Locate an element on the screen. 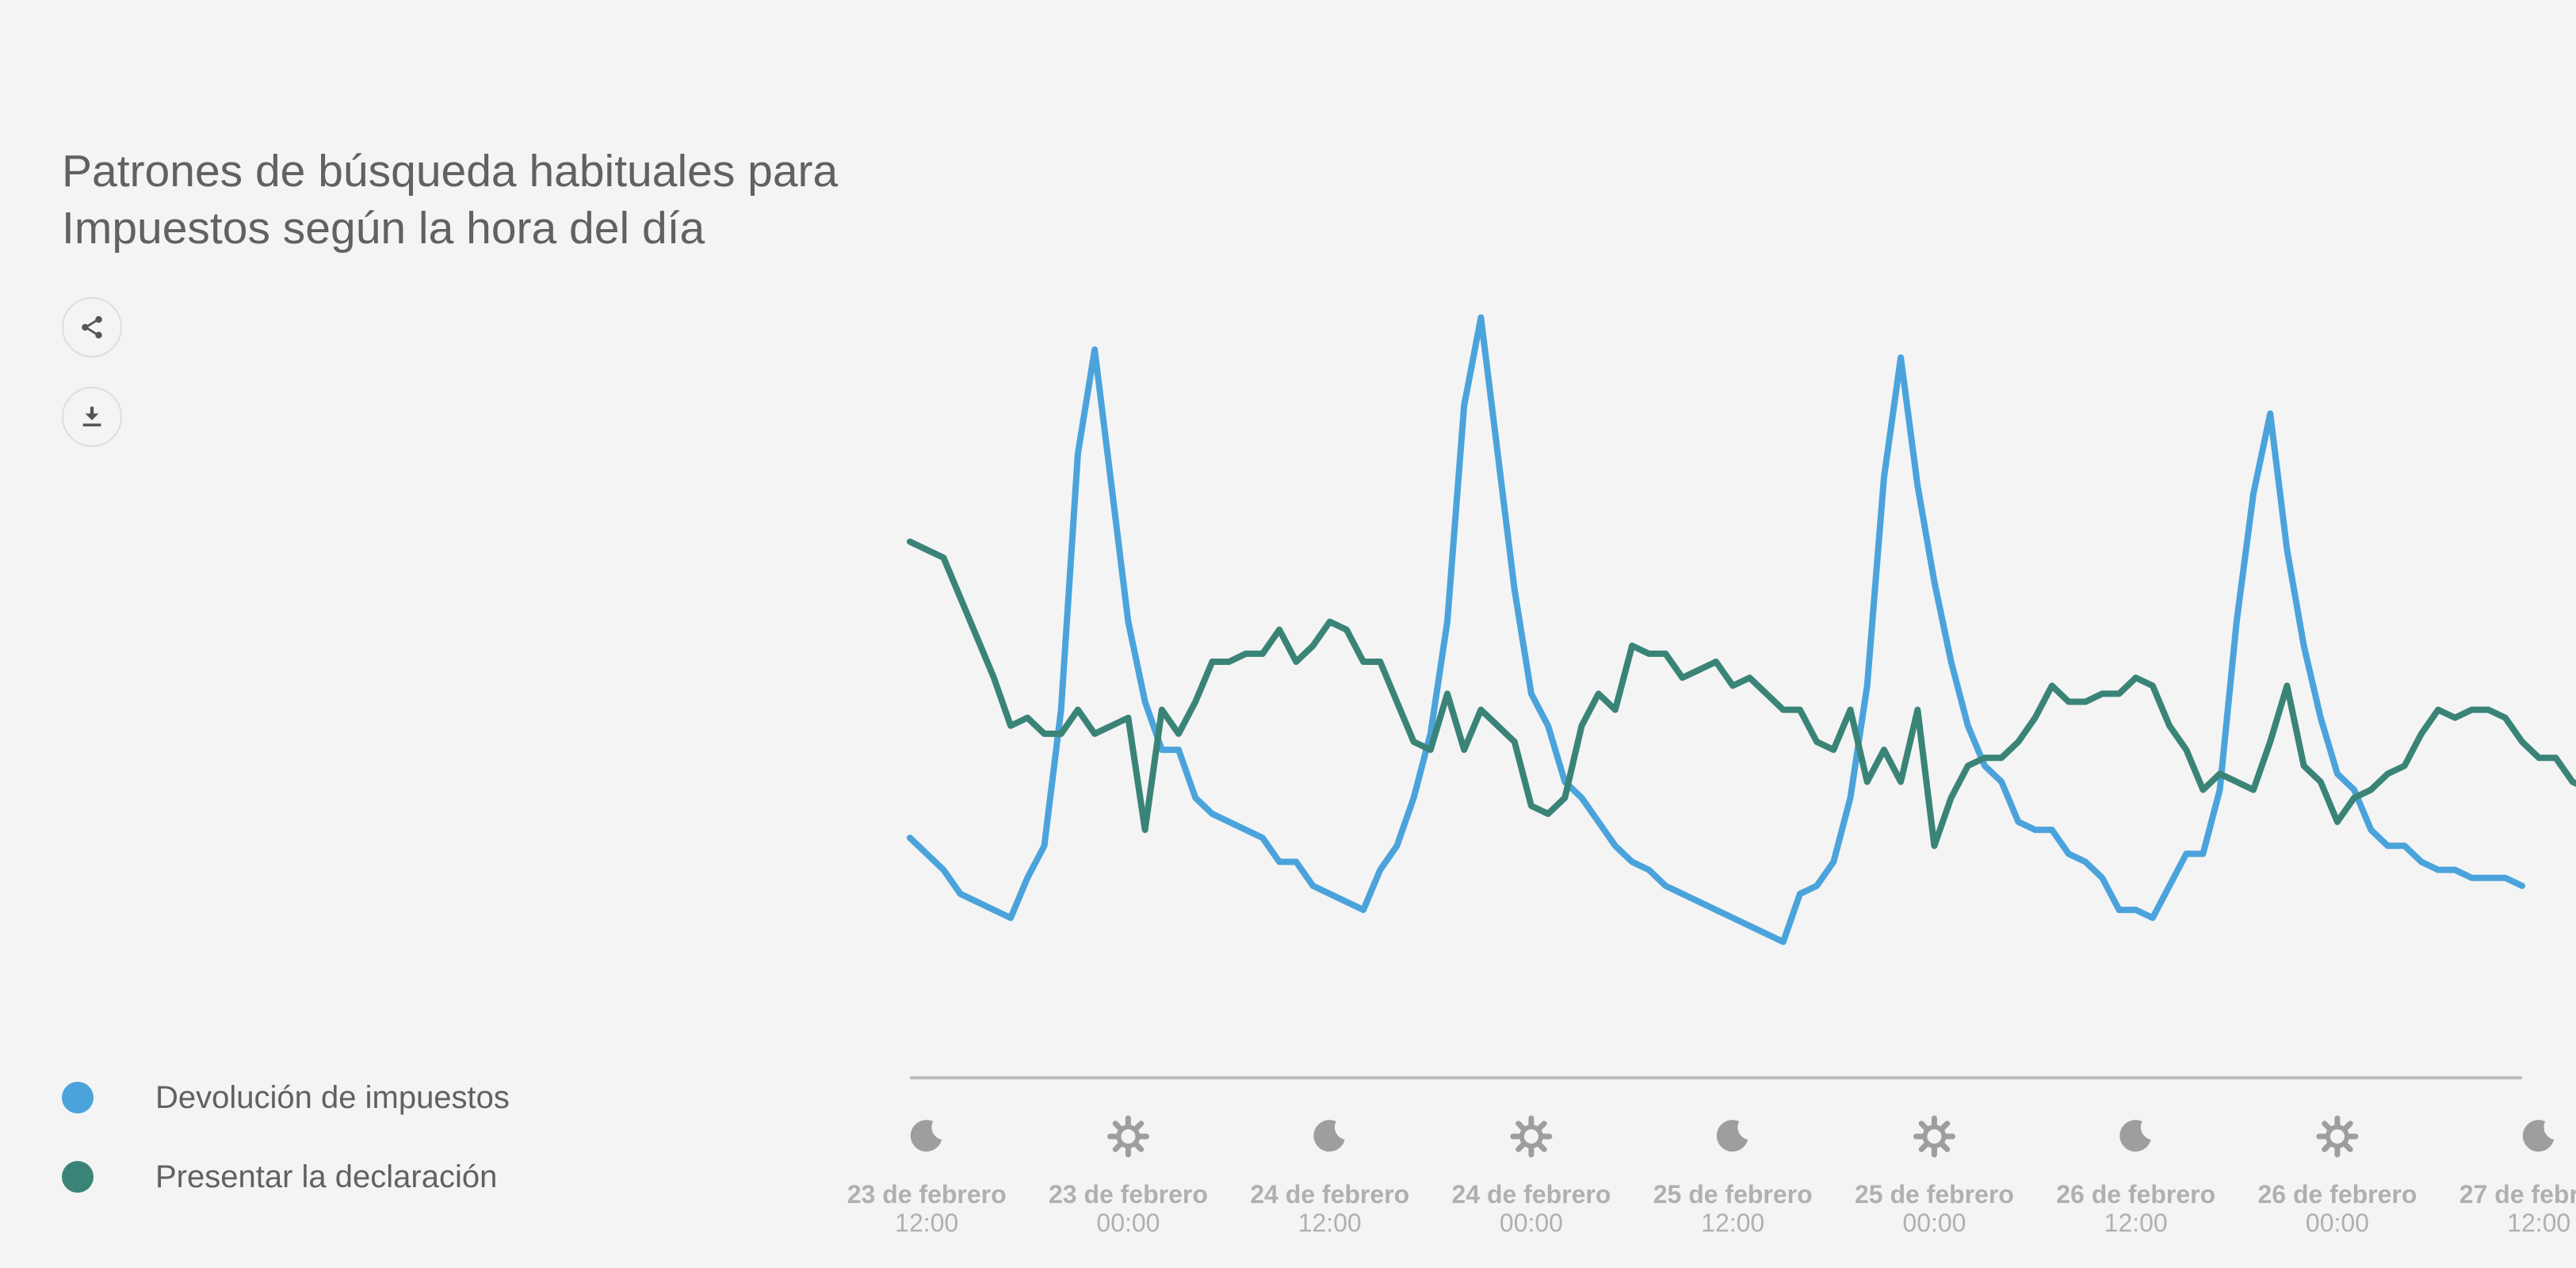 The image size is (2576, 1268). download-button is located at coordinates (92, 417).